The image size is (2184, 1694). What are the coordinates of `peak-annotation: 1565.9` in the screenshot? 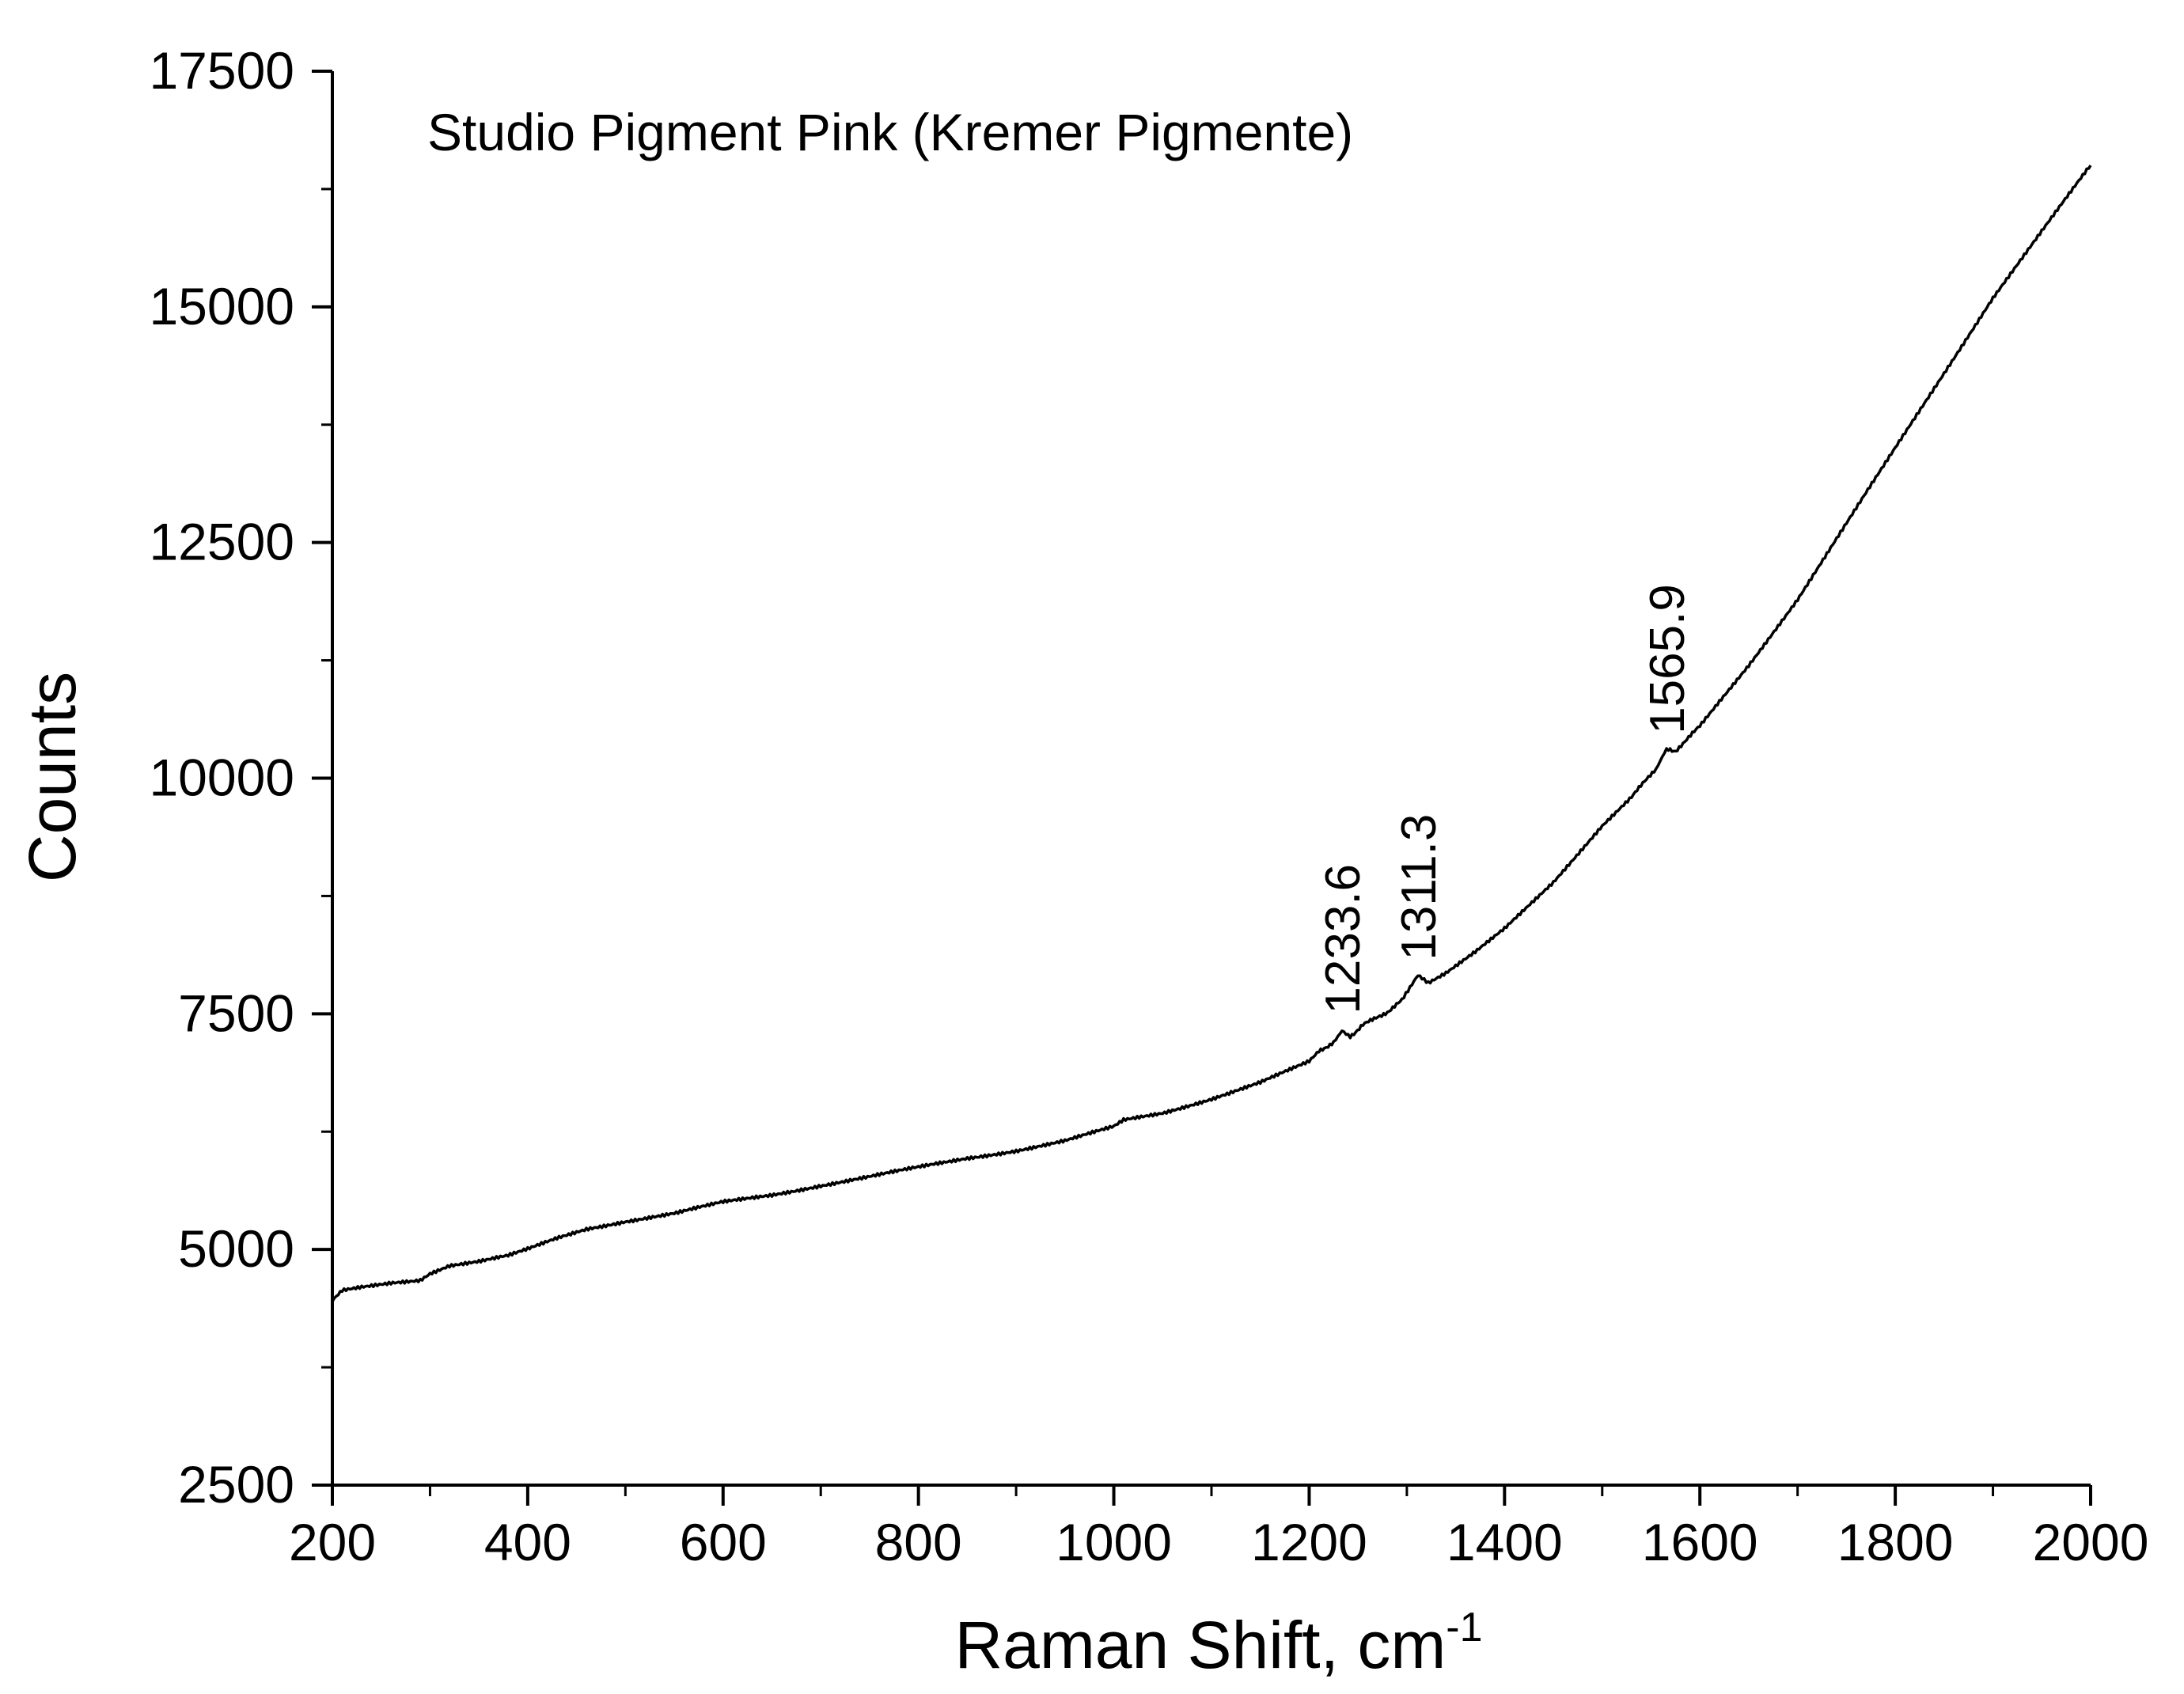 It's located at (1667, 659).